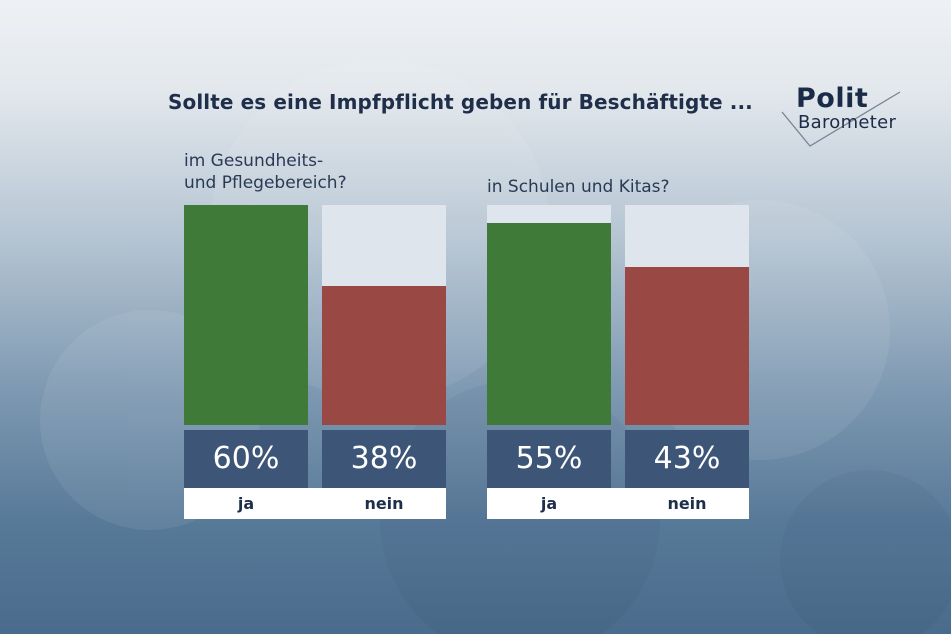 This screenshot has height=634, width=951. I want to click on politbarometer-logo: Polit Barometer, so click(845, 115).